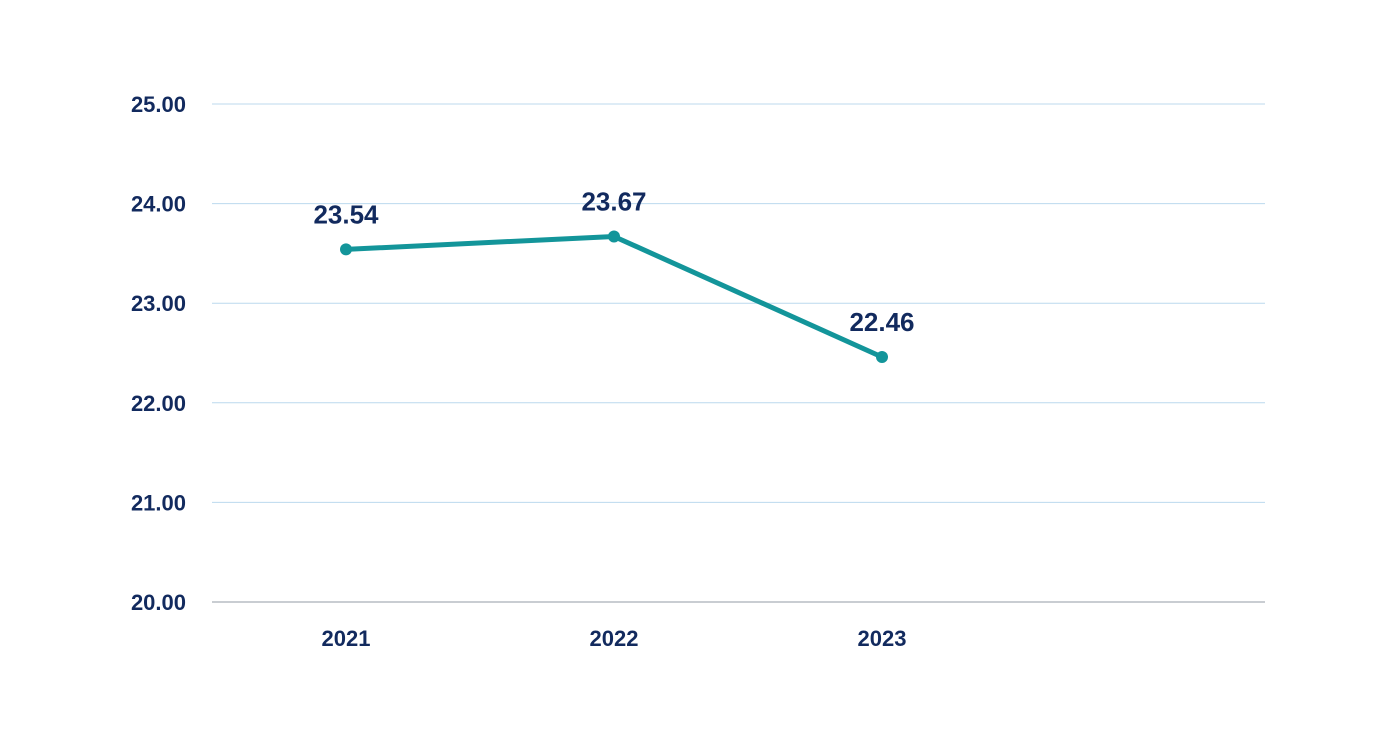  I want to click on y-tick-label: 22.00, so click(158, 403).